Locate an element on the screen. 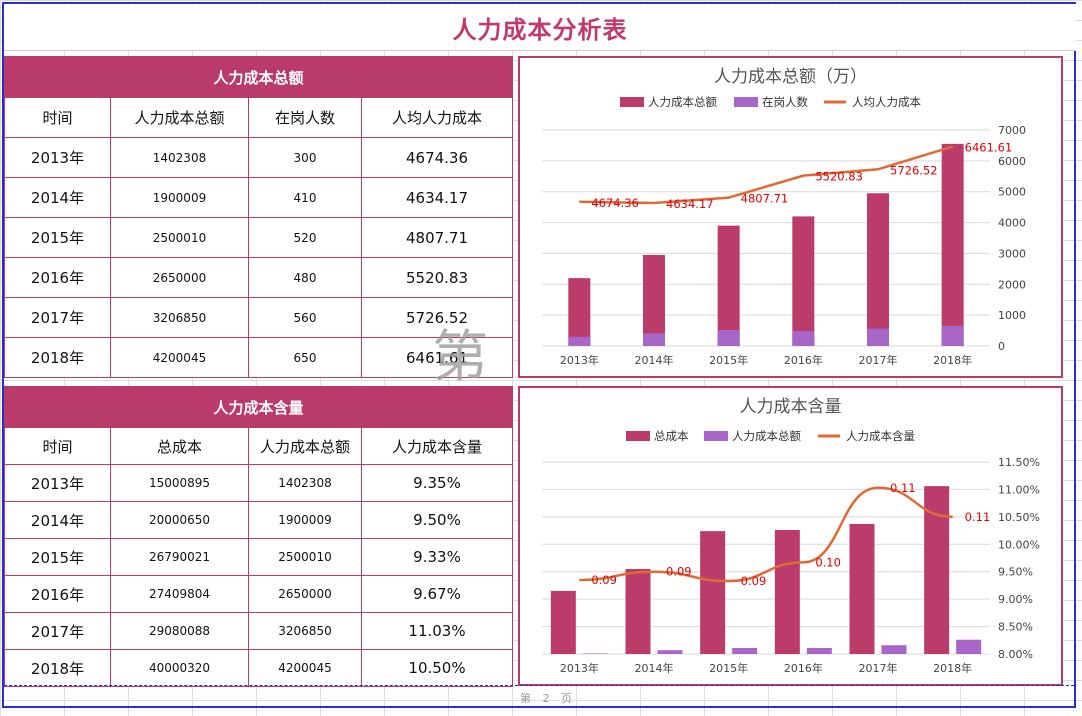  table-row: 2015年 2500010 520 4807.71 is located at coordinates (259, 237).